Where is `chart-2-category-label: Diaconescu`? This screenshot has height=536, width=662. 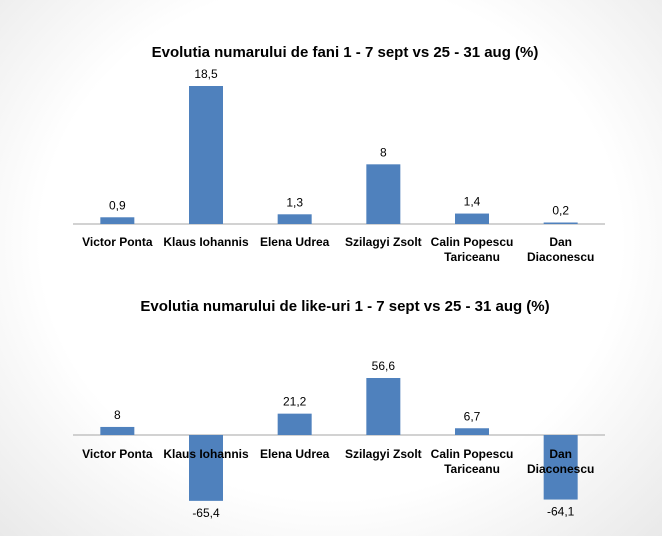
chart-2-category-label: Diaconescu is located at coordinates (560, 469).